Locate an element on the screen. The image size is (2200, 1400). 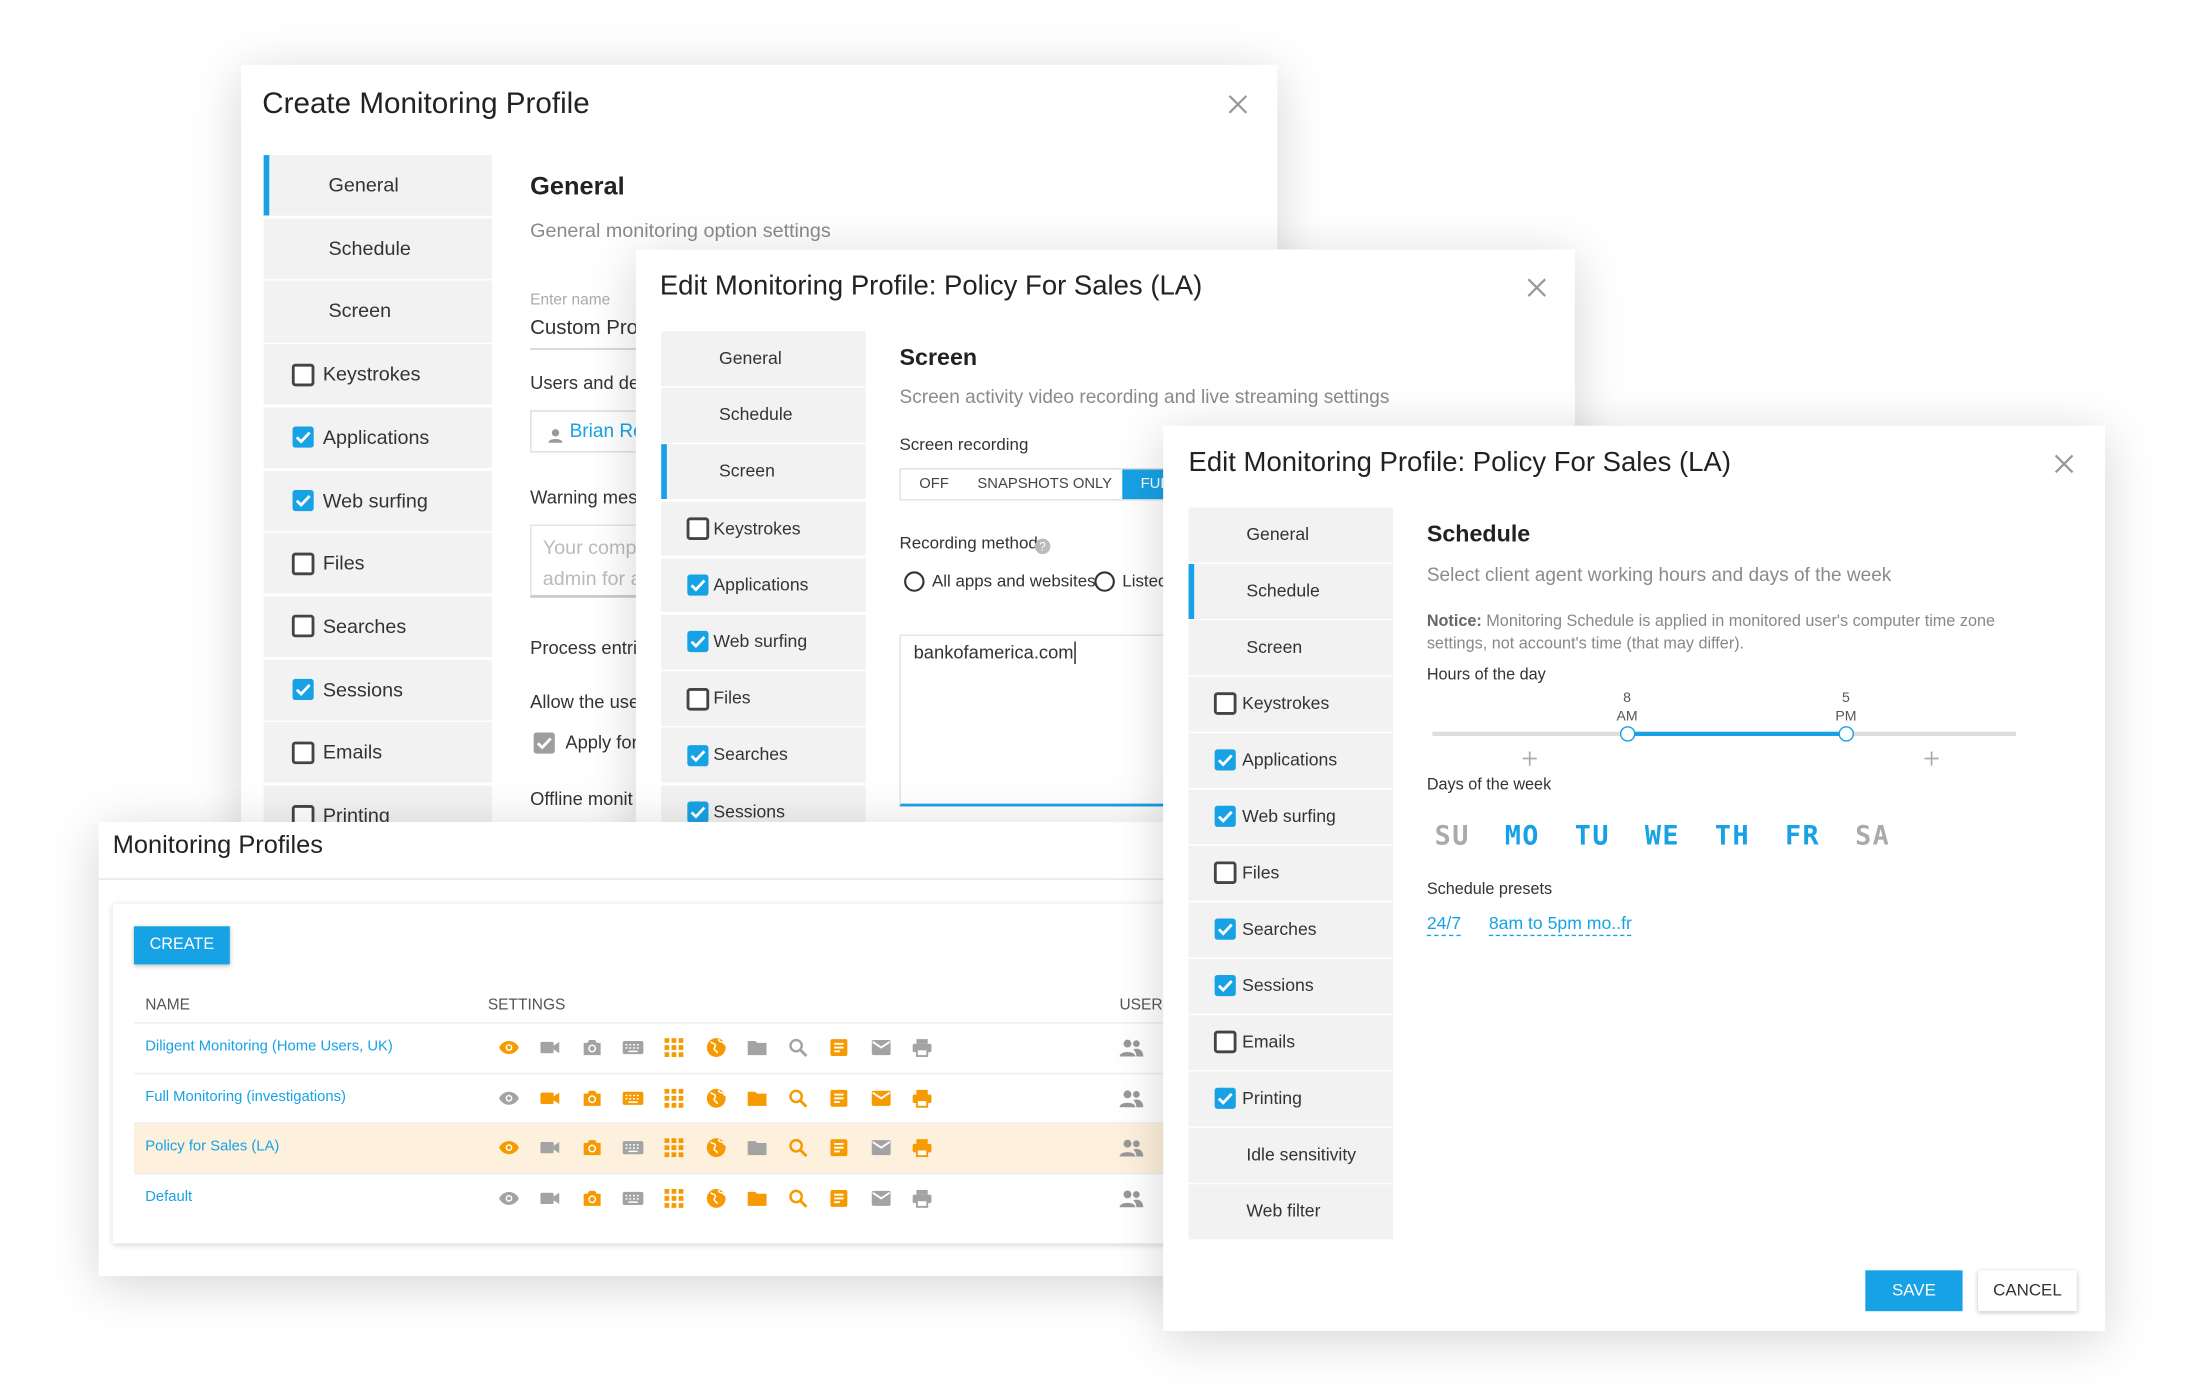
create-button: CREATE is located at coordinates (181, 945).